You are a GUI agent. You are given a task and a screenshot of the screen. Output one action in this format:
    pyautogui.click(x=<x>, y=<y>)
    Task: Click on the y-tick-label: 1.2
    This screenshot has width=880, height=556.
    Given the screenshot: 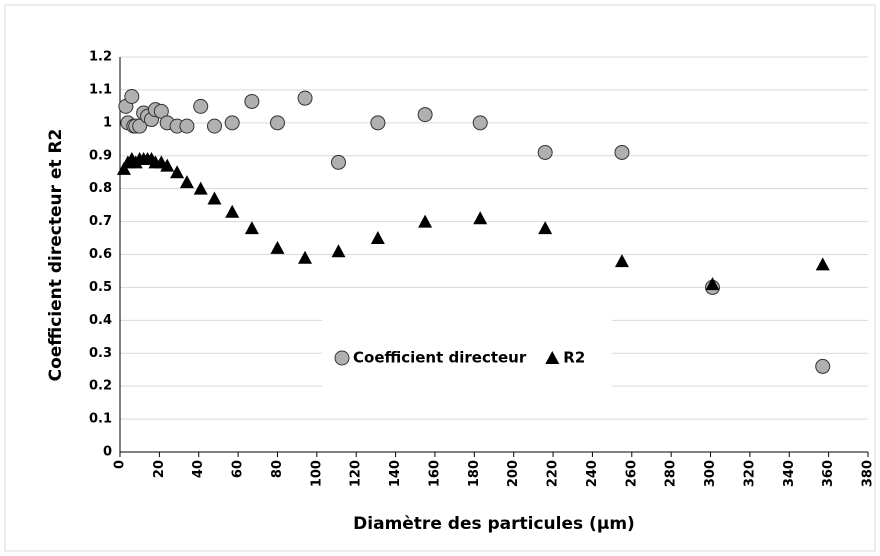 What is the action you would take?
    pyautogui.click(x=100, y=57)
    